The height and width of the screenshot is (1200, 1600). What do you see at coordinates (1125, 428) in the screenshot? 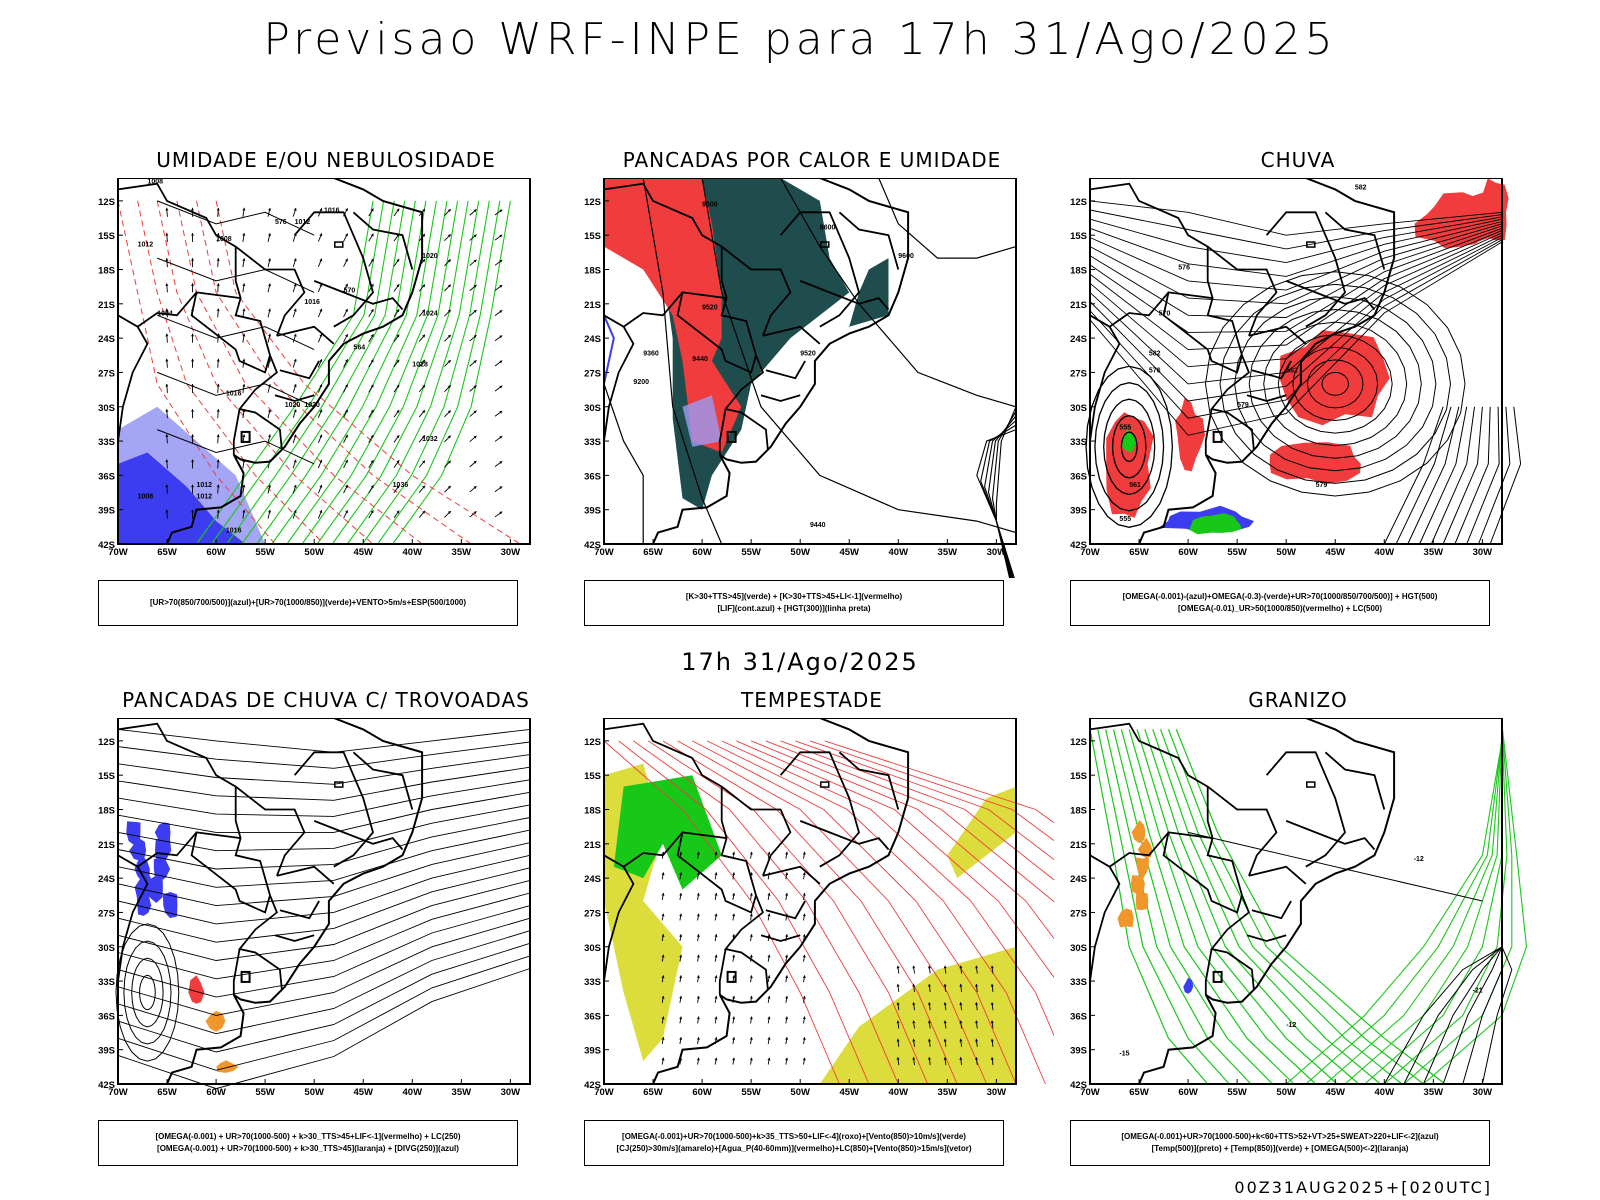
I see `contour-label: 555` at bounding box center [1125, 428].